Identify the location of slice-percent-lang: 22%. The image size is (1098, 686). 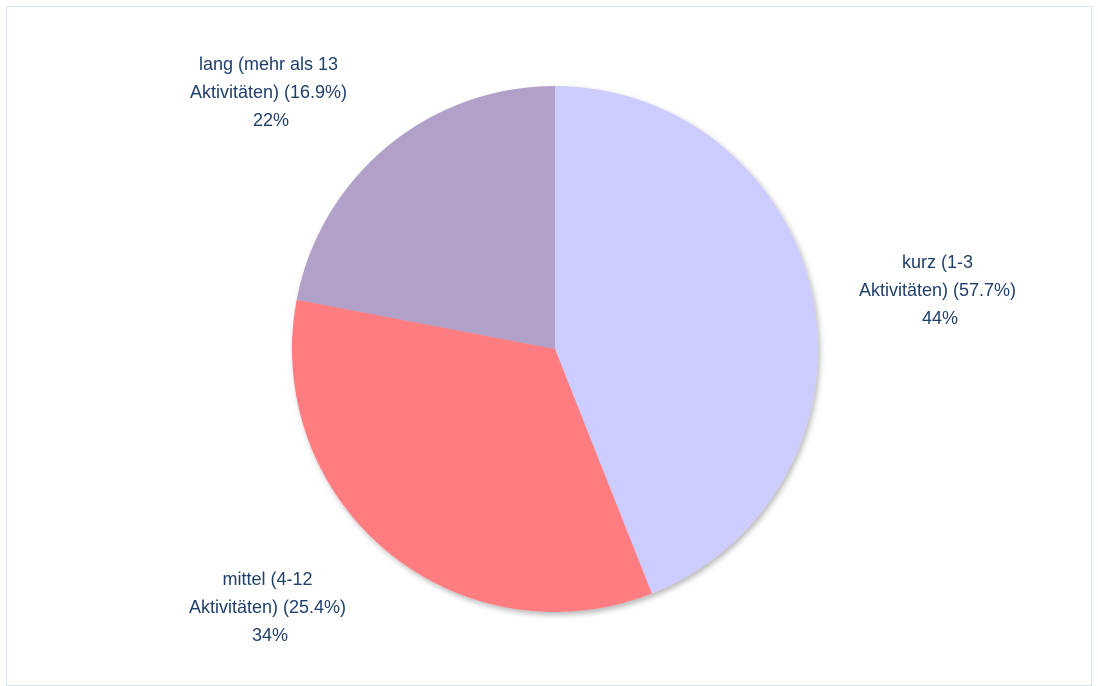
(271, 120).